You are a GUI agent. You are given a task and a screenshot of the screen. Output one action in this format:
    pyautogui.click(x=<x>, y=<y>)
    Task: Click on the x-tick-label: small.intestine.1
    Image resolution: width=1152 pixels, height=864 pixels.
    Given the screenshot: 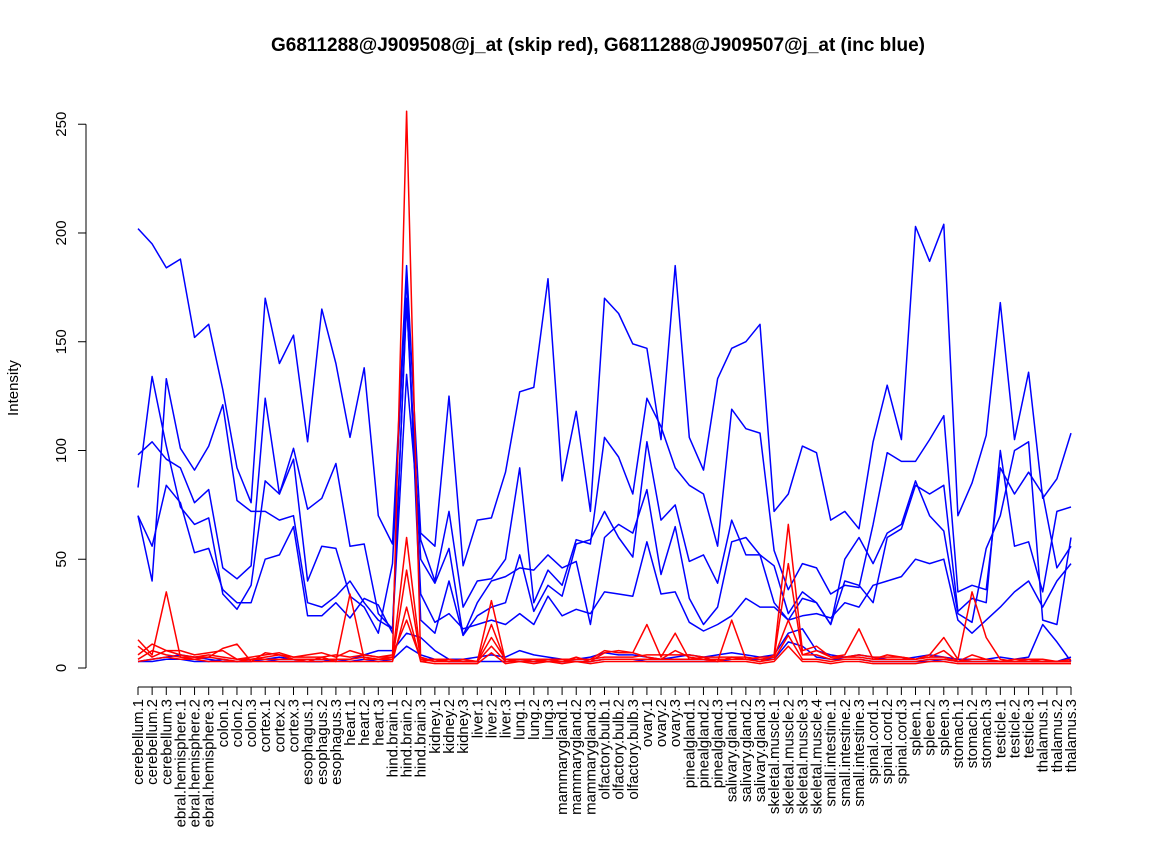 What is the action you would take?
    pyautogui.click(x=831, y=753)
    